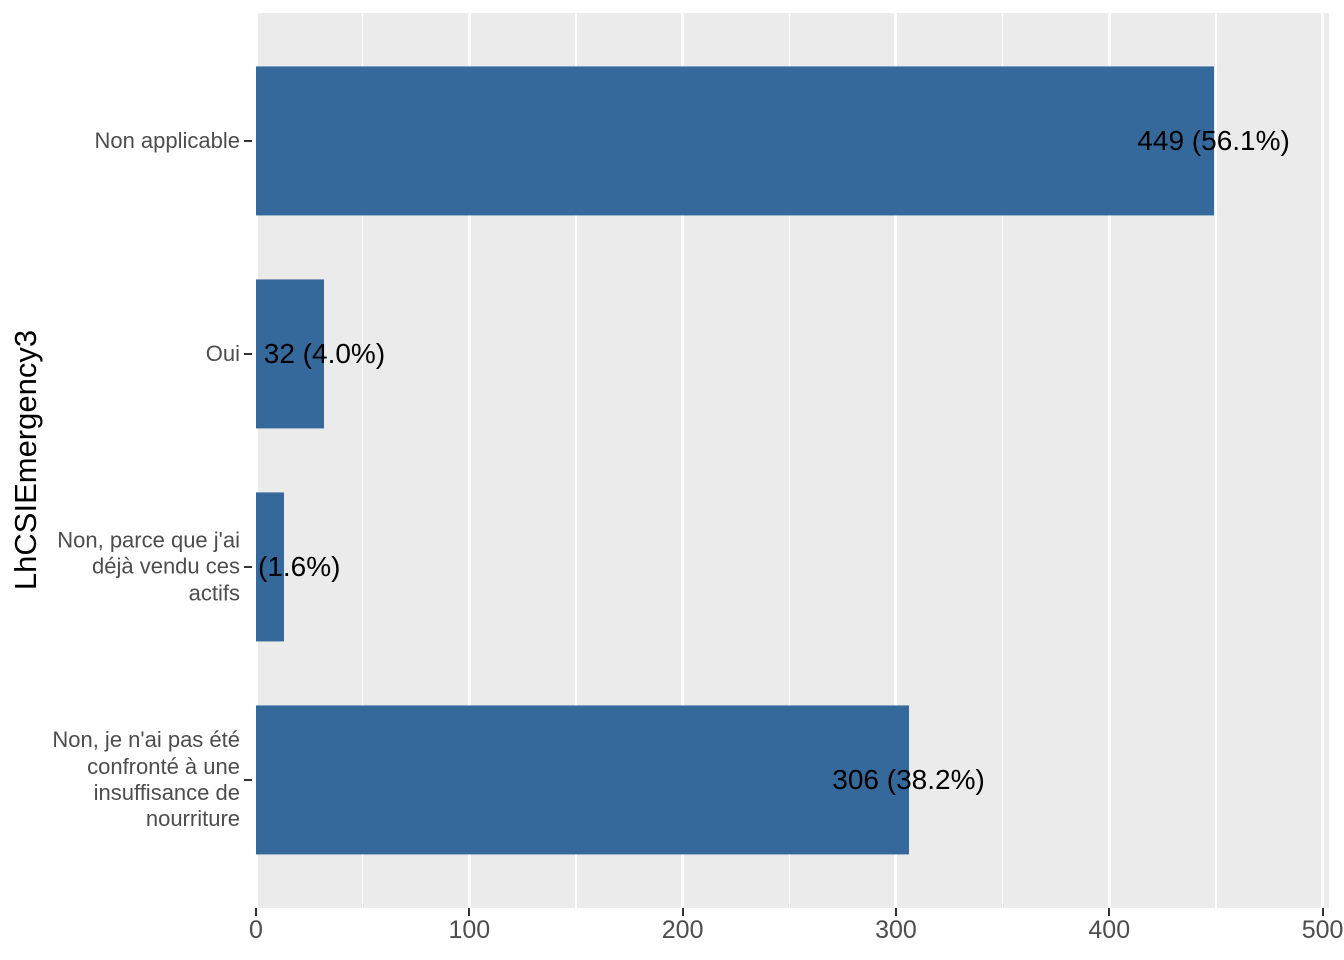 This screenshot has width=1344, height=960. Describe the element at coordinates (222, 353) in the screenshot. I see `y-tick-label: Oui` at that location.